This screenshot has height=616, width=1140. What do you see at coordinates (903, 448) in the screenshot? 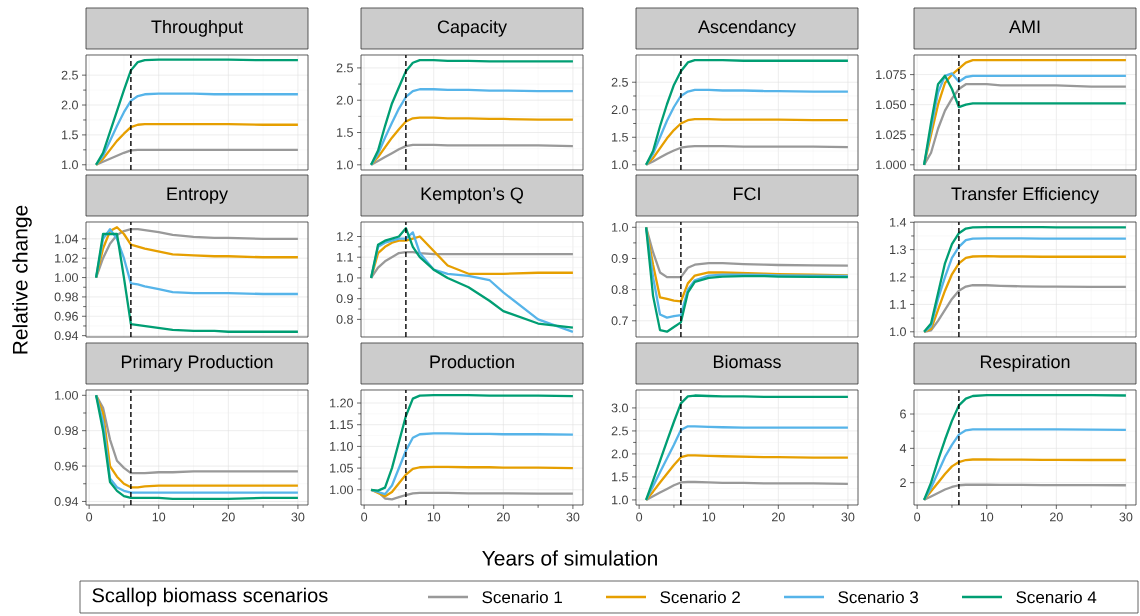
I see `y-tick-label: 4` at bounding box center [903, 448].